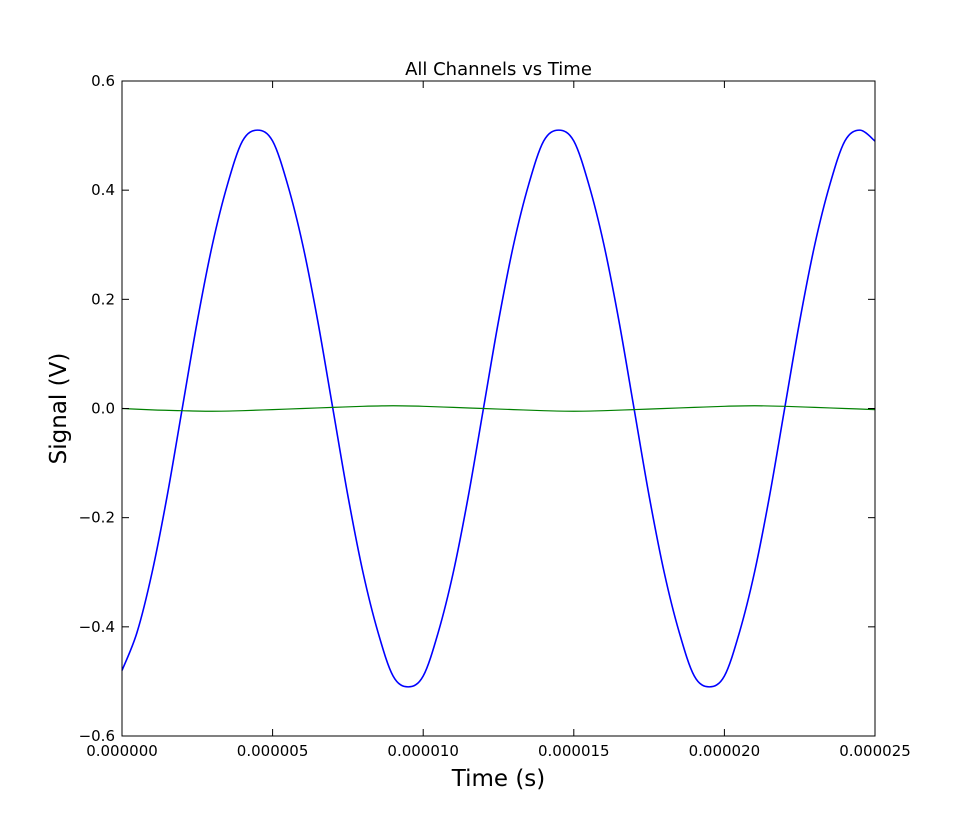 This screenshot has width=972, height=818. Describe the element at coordinates (122, 751) in the screenshot. I see `x-tick-label: 0.000000` at that location.